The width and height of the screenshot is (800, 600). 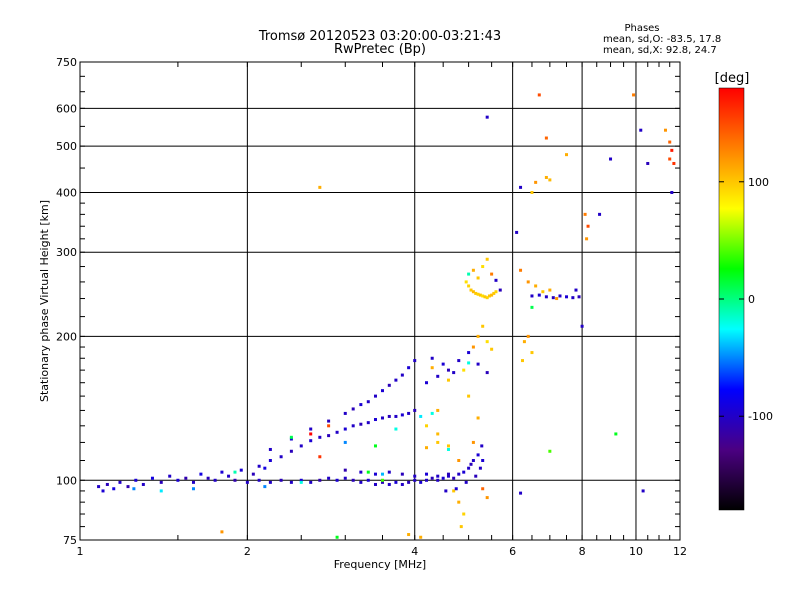 I want to click on y-tick-label: 100, so click(x=66, y=480).